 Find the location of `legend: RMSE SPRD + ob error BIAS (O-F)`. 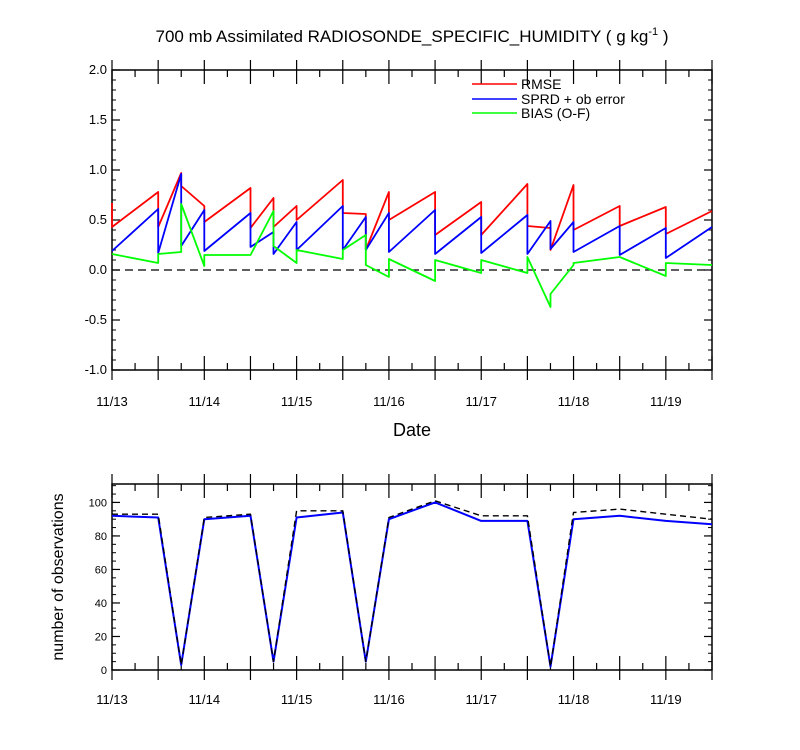

legend: RMSE SPRD + ob error BIAS (O-F) is located at coordinates (548, 98).